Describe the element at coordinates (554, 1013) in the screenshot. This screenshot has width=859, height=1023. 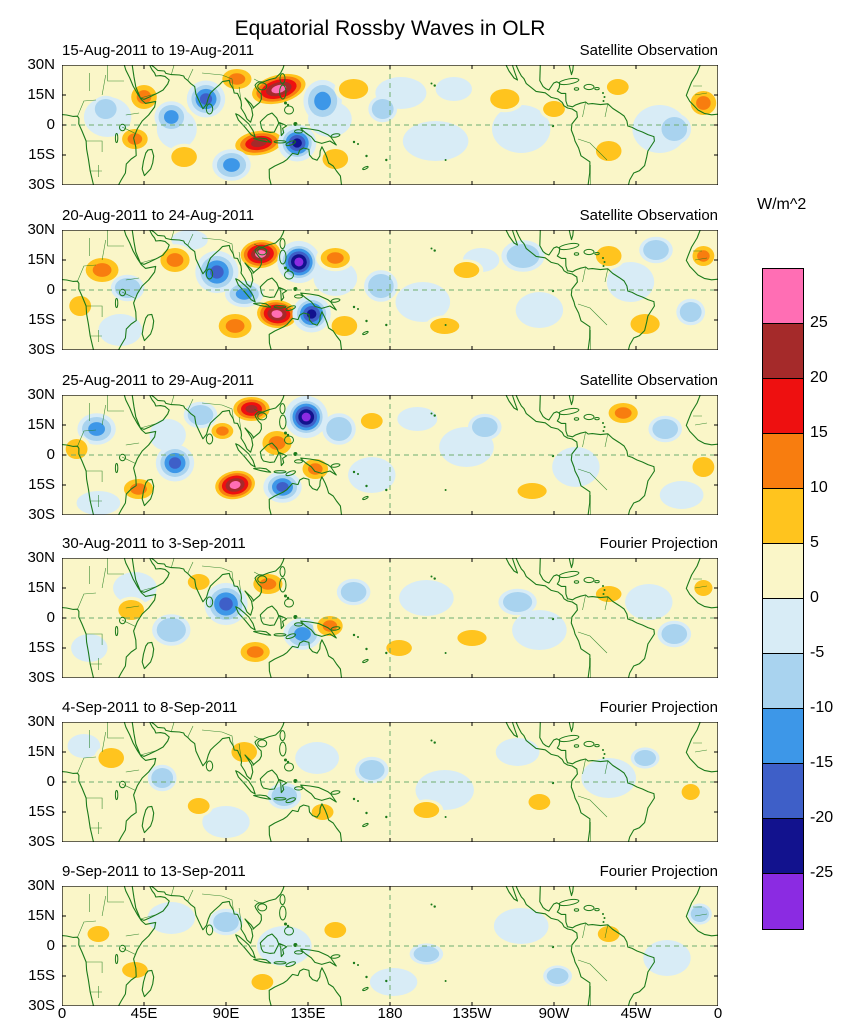
I see `lon-tick-label: 90W` at that location.